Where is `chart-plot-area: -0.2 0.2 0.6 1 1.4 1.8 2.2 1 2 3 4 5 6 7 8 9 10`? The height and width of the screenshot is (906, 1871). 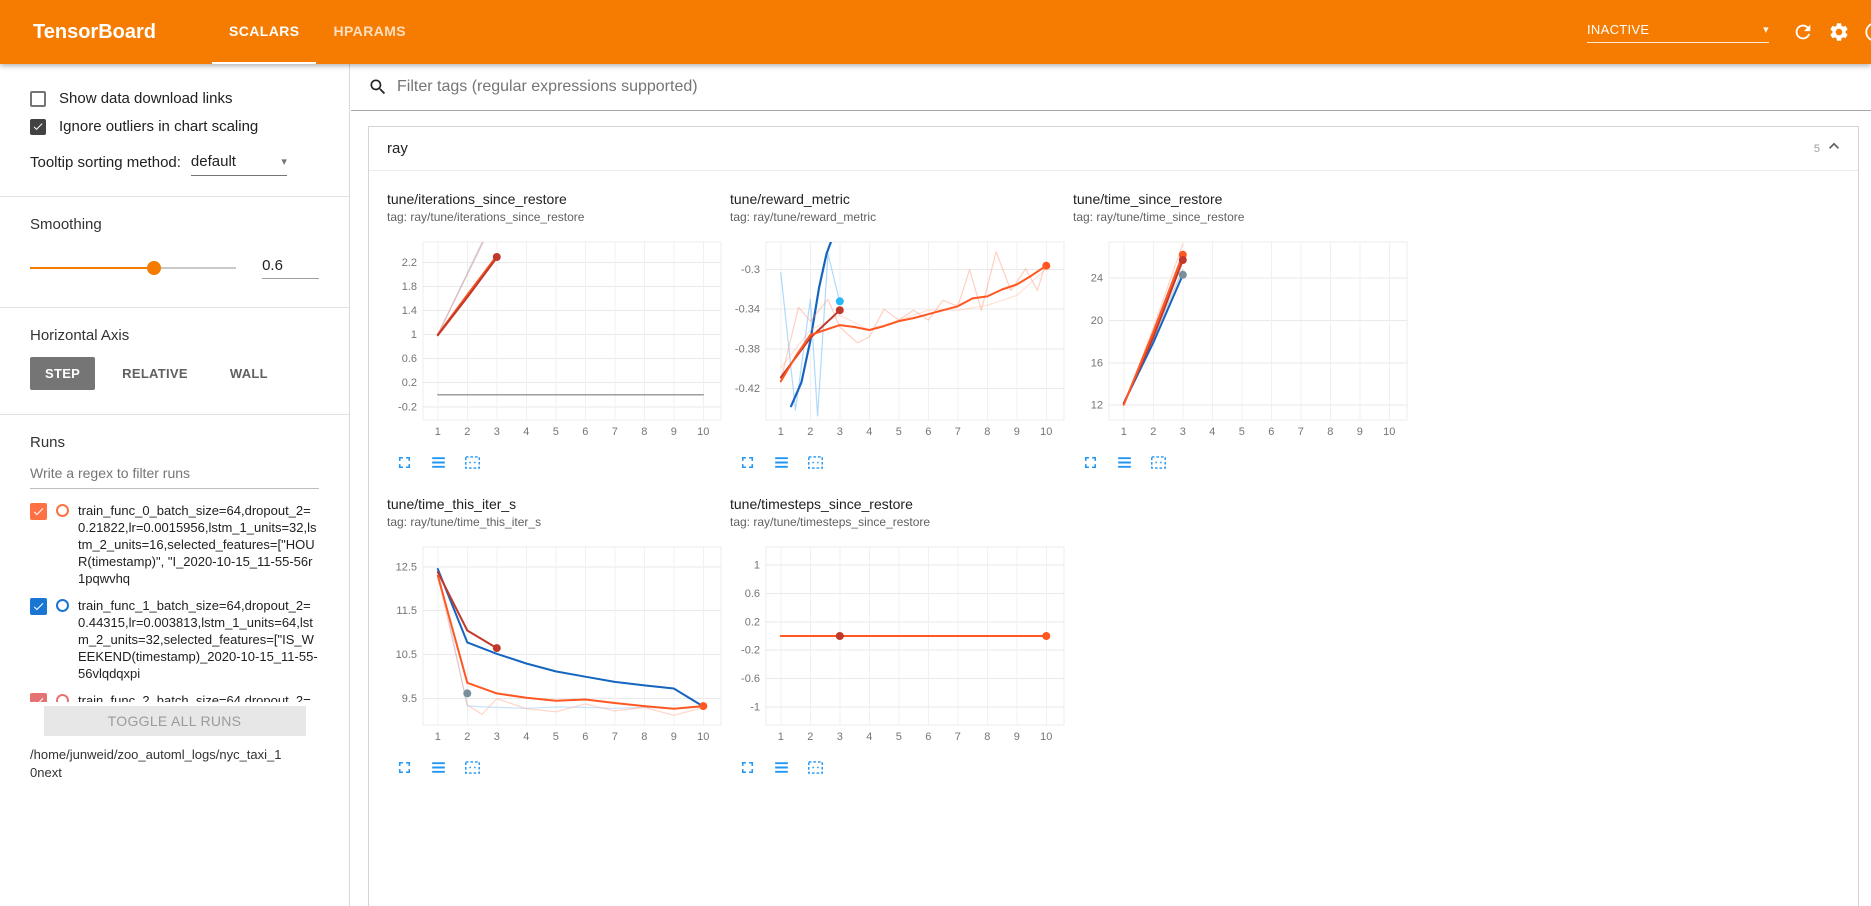 chart-plot-area: -0.2 0.2 0.6 1 1.4 1.8 2.2 1 2 3 4 5 6 7 8 9 10 is located at coordinates (558, 341).